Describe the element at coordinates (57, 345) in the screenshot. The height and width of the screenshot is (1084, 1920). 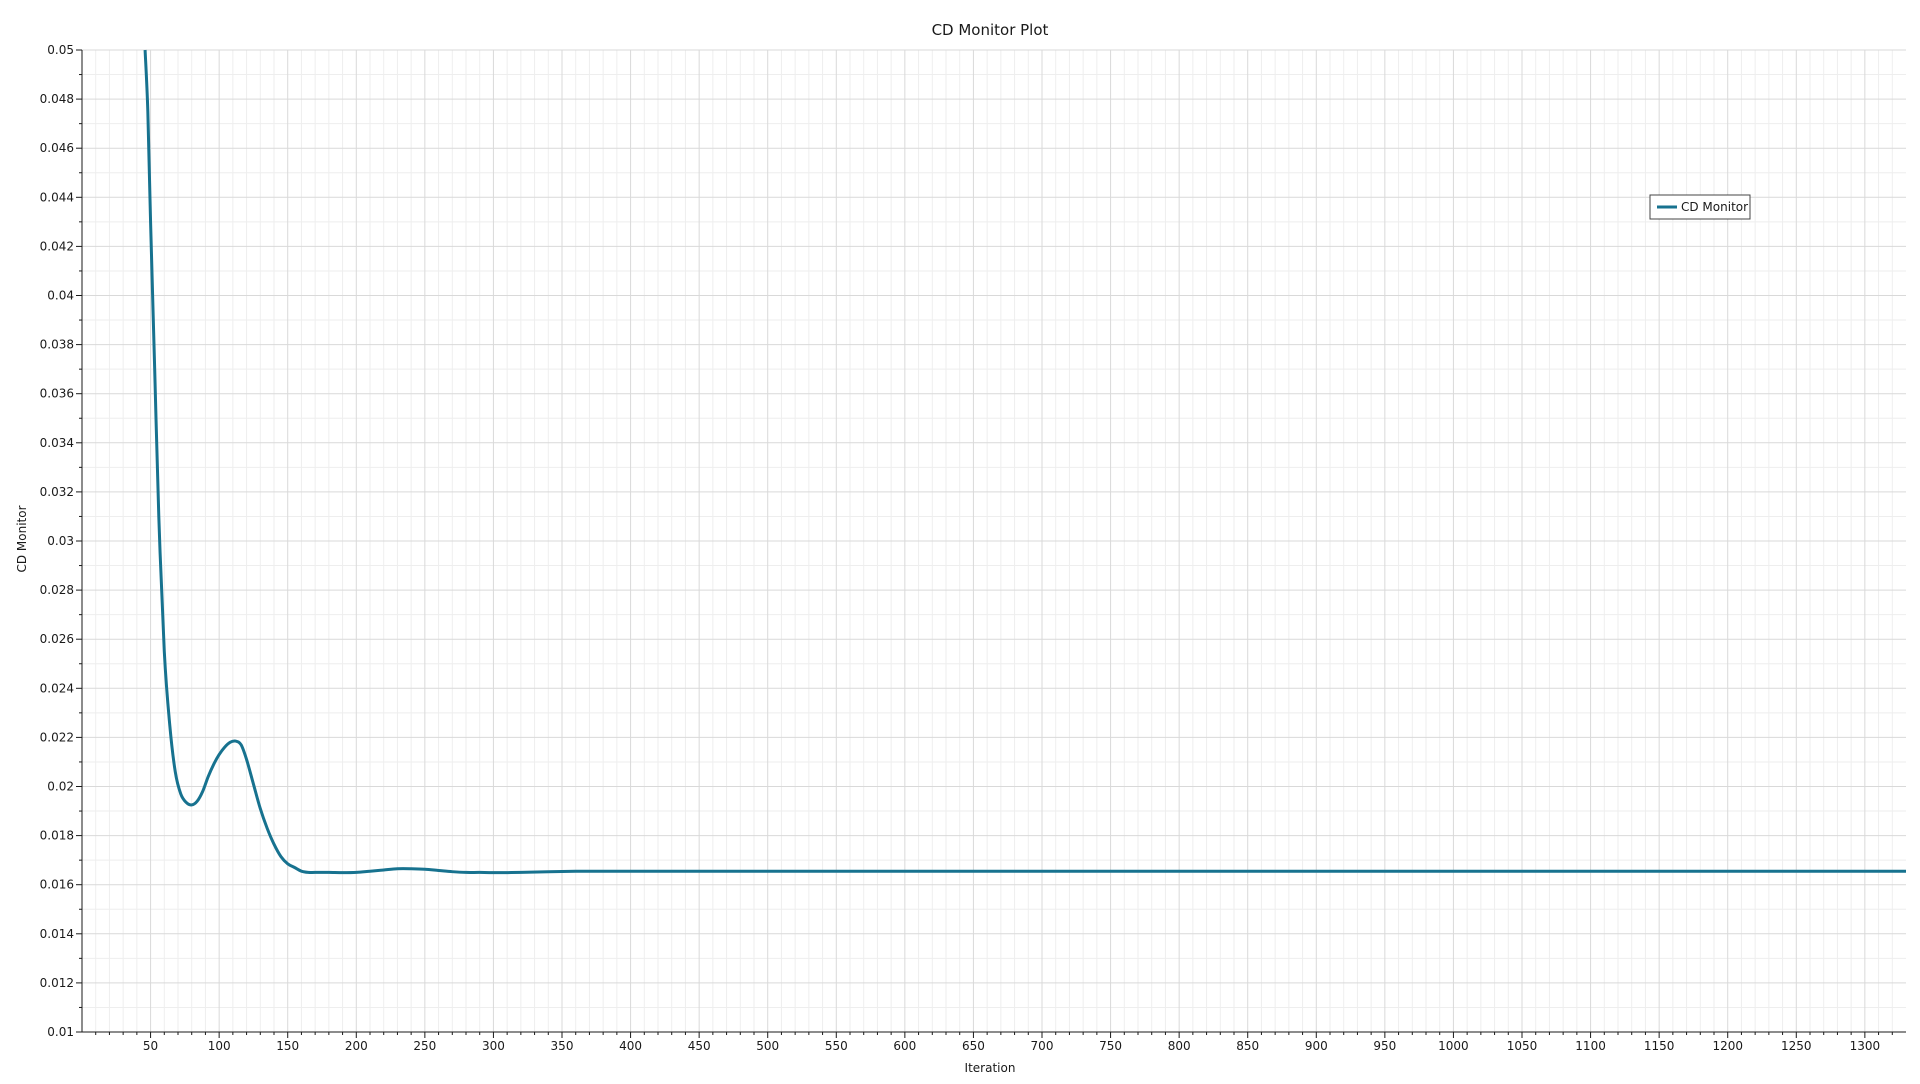
I see `y-tick-label: 0.038` at that location.